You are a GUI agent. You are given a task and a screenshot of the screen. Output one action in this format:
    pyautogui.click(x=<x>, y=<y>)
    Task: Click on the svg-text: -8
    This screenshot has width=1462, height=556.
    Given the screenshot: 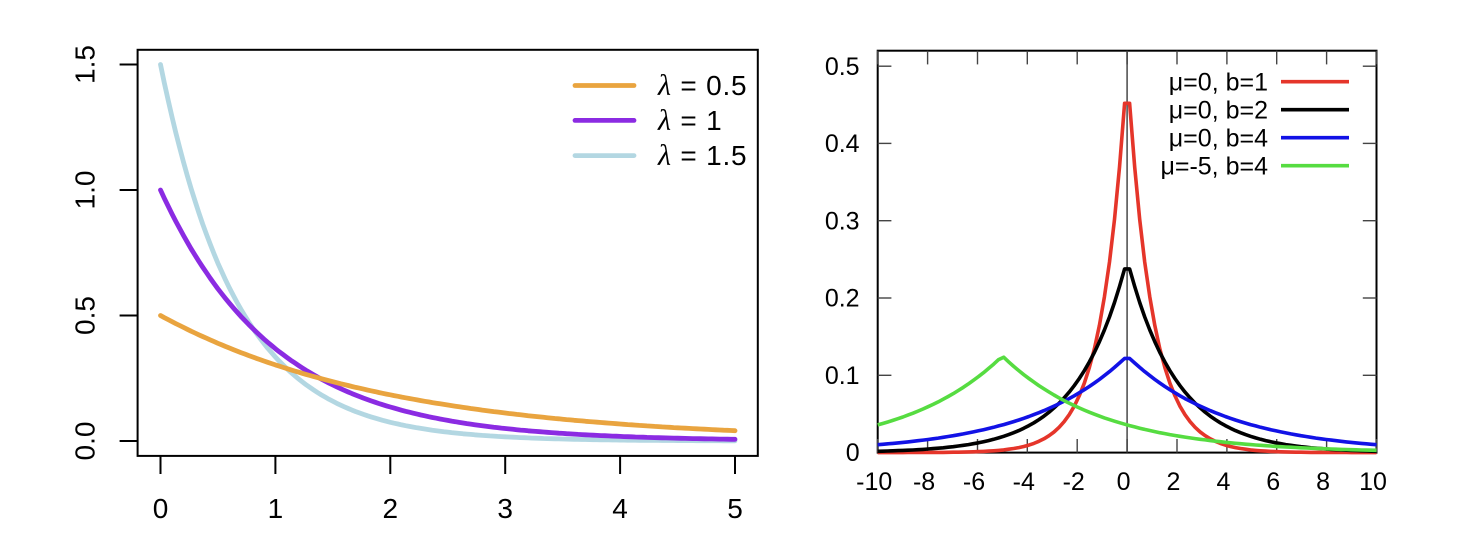 What is the action you would take?
    pyautogui.click(x=924, y=482)
    